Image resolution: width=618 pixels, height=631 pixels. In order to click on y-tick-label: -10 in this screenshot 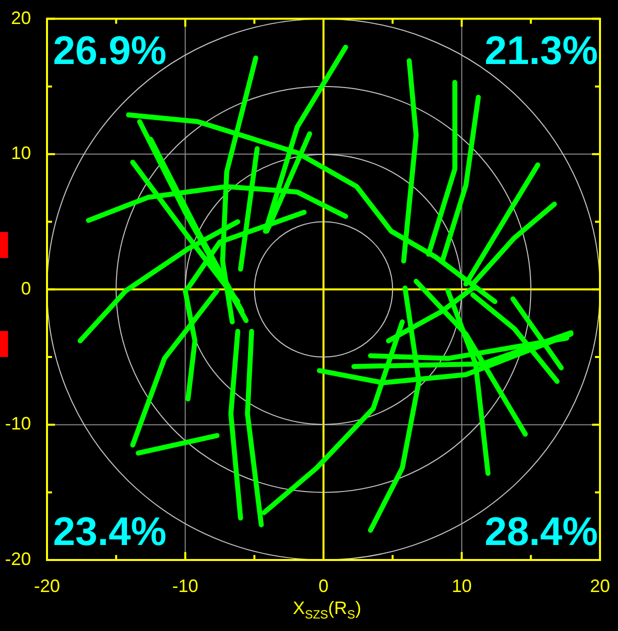, I will do `click(17, 424)`.